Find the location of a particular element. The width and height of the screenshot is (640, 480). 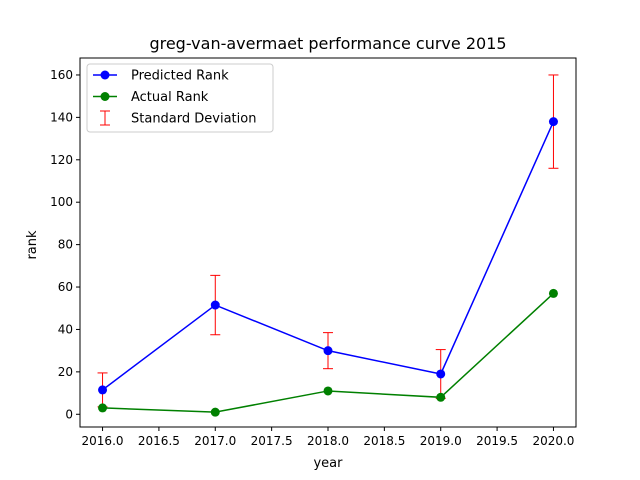

y-tick-label: 100 is located at coordinates (61, 202).